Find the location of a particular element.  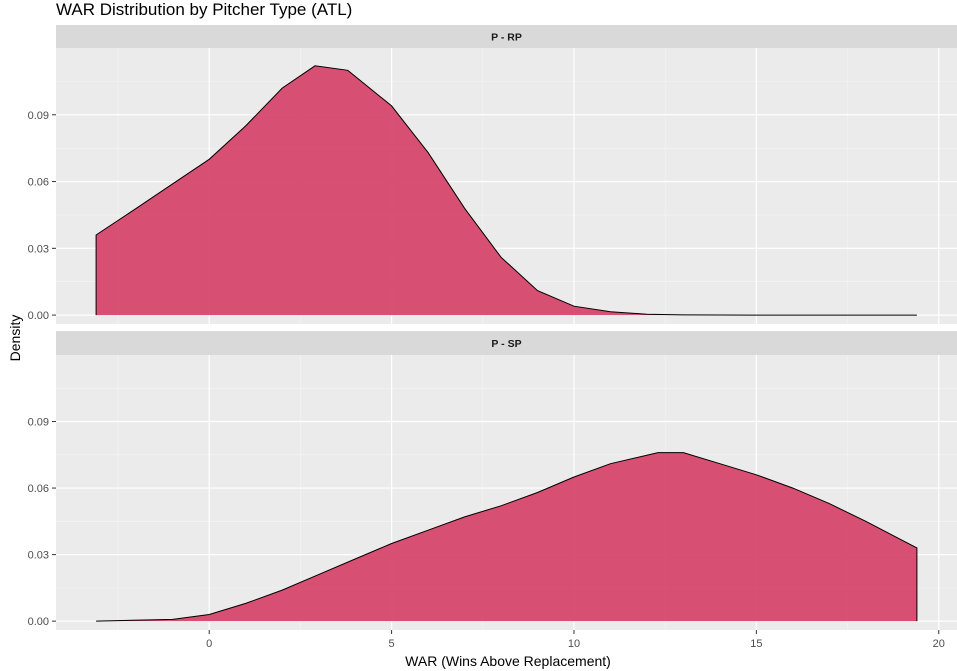

chart-title: WAR Distribution by Pitcher Type (ATL) is located at coordinates (204, 9).